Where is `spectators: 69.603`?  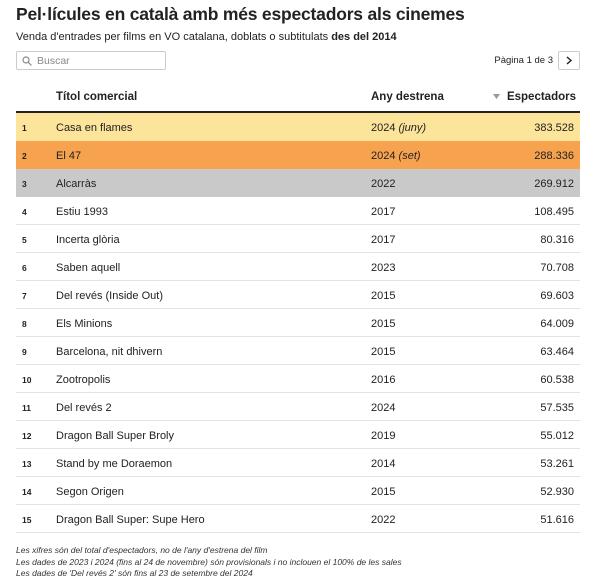 spectators: 69.603 is located at coordinates (557, 296).